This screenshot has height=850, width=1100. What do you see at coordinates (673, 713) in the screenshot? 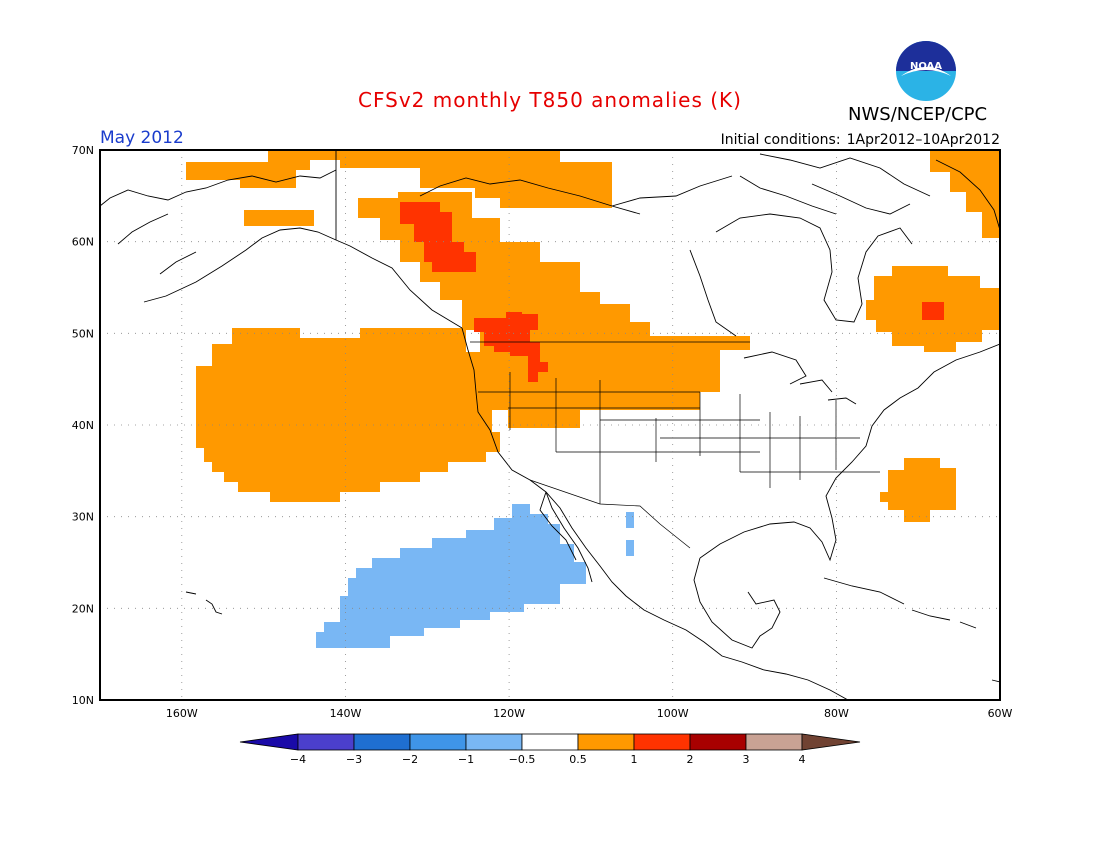
I see `lon-label: 100W` at bounding box center [673, 713].